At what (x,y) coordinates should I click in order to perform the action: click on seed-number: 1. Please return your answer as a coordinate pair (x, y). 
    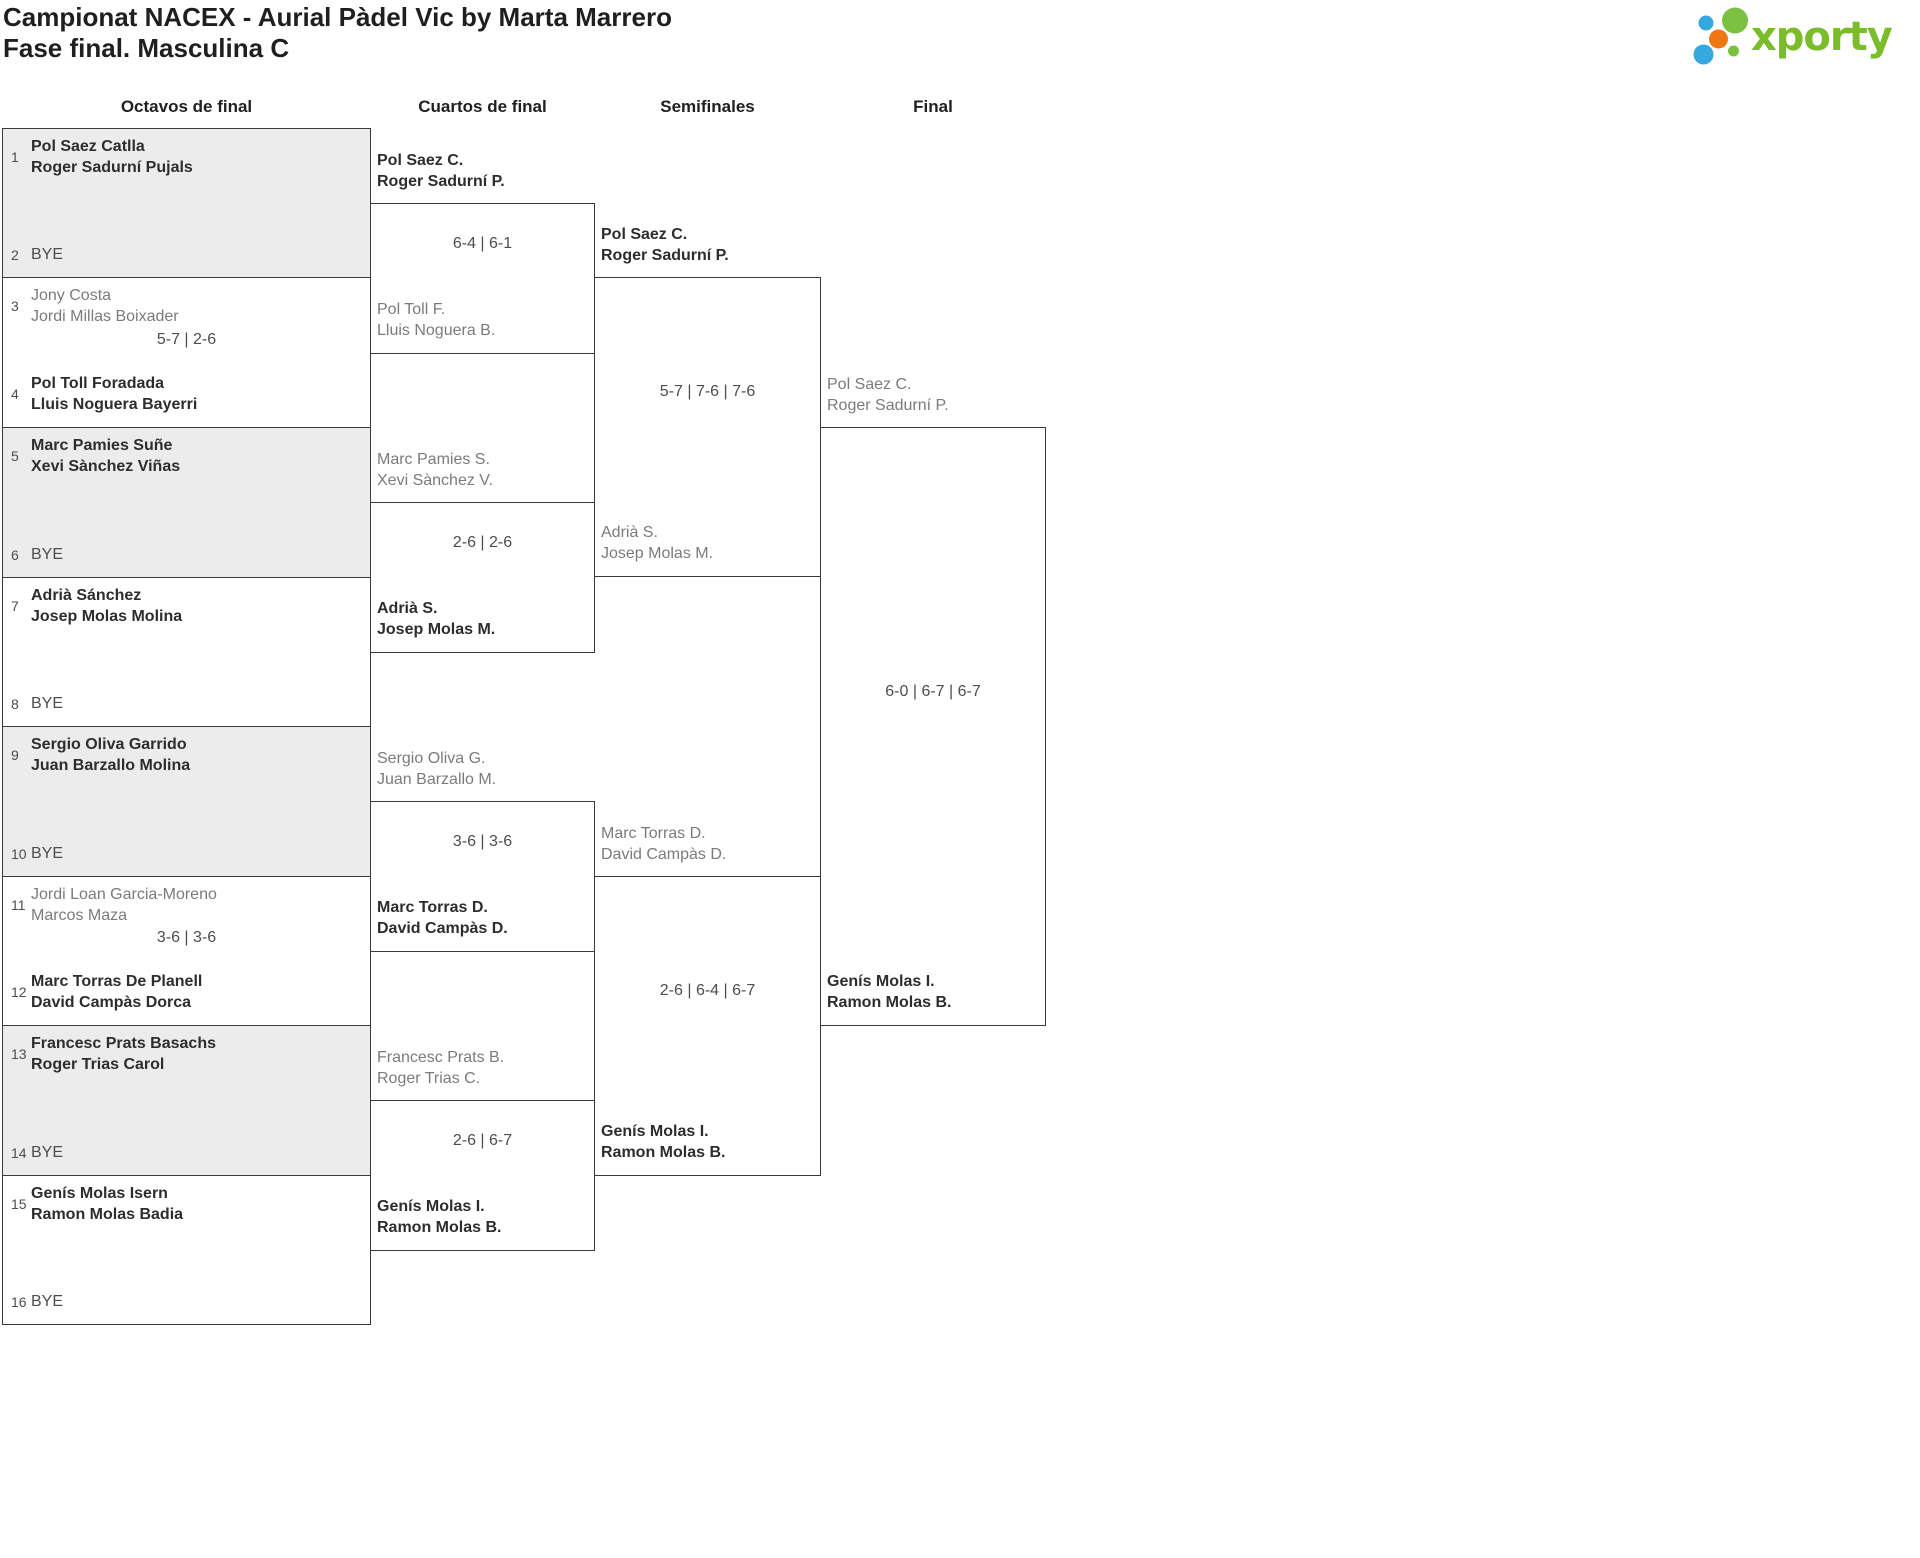
    Looking at the image, I should click on (15, 157).